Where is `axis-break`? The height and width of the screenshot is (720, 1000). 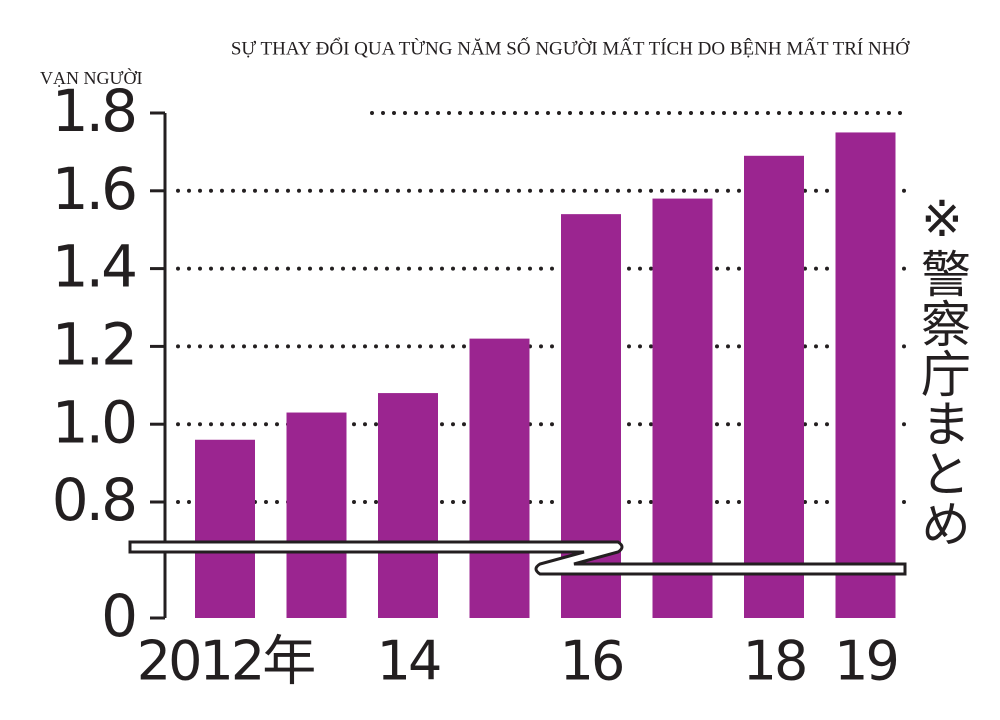
axis-break is located at coordinates (517, 558).